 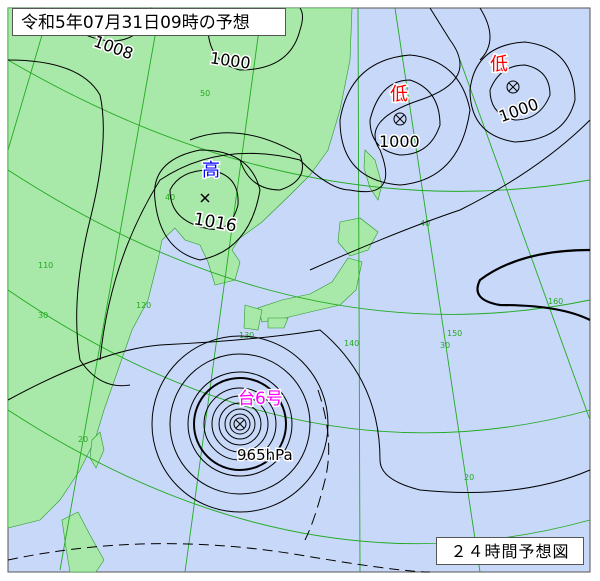 What do you see at coordinates (205, 93) in the screenshot?
I see `lat-label: 50` at bounding box center [205, 93].